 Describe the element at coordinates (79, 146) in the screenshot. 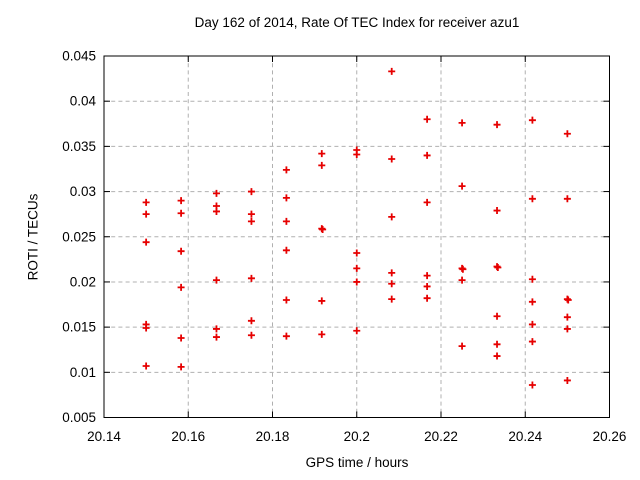

I see `y-tick-label: 0.035` at that location.